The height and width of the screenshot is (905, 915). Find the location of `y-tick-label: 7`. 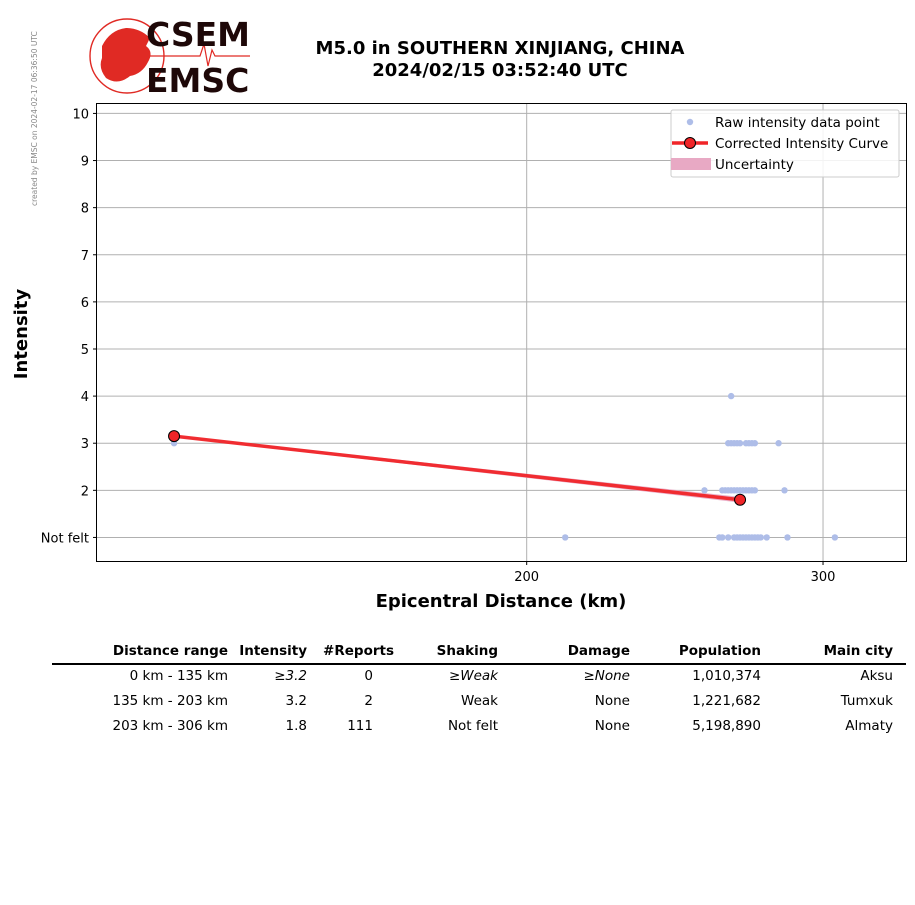

y-tick-label: 7 is located at coordinates (85, 256).